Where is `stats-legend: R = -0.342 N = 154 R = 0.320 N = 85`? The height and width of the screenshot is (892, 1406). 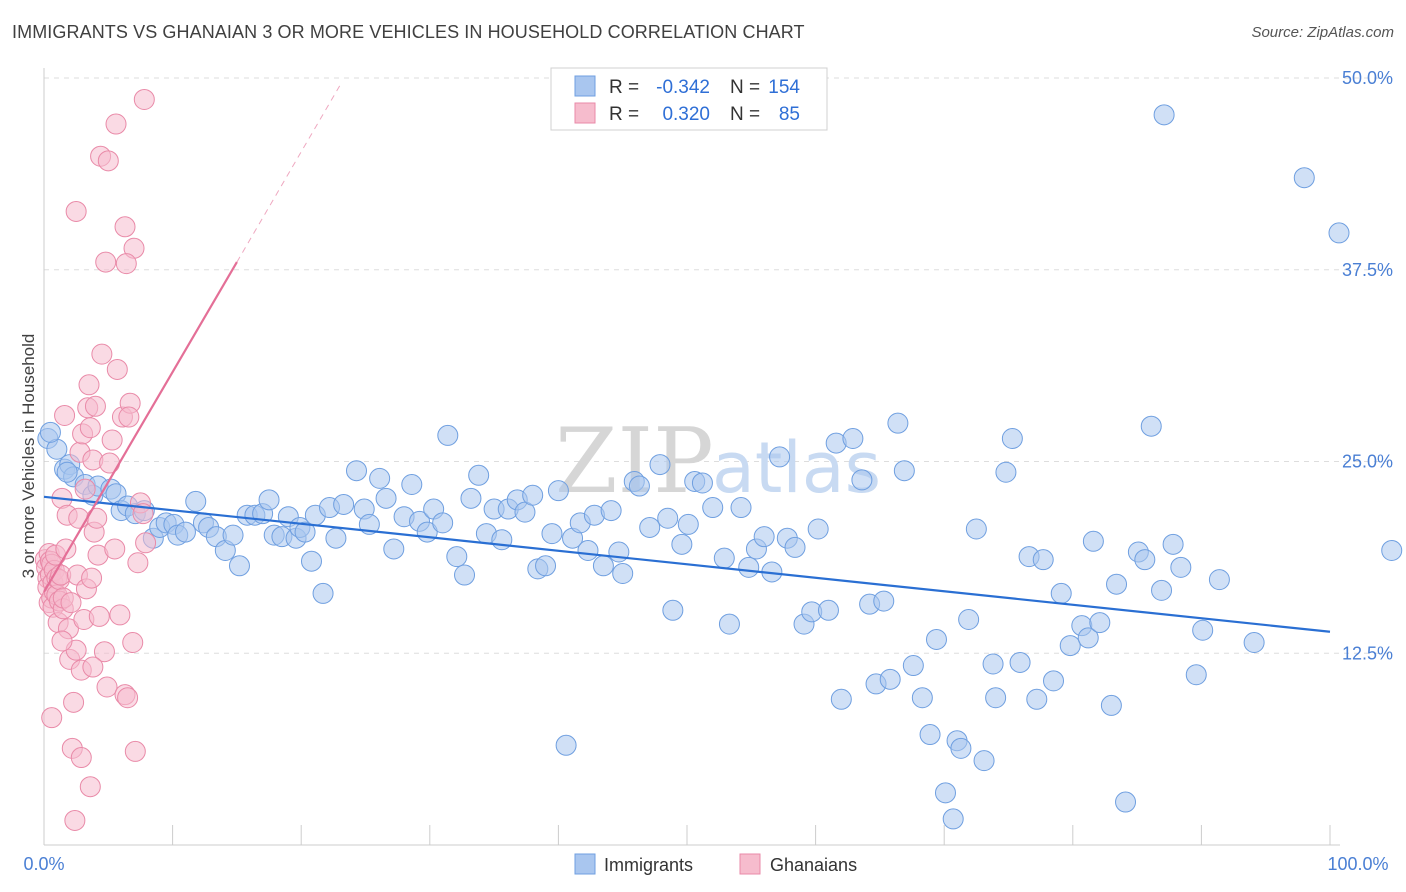 stats-legend: R = -0.342 N = 154 R = 0.320 N = 85 is located at coordinates (689, 99).